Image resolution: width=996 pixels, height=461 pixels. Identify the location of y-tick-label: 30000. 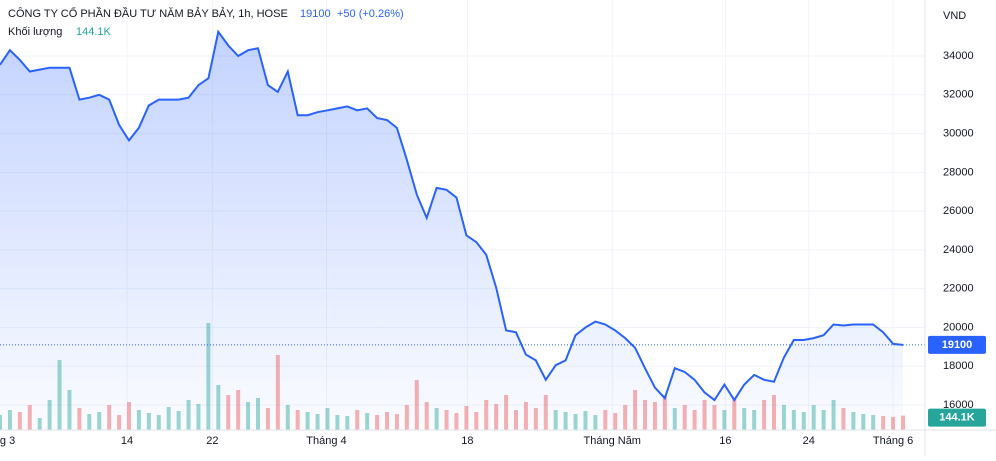
(958, 133).